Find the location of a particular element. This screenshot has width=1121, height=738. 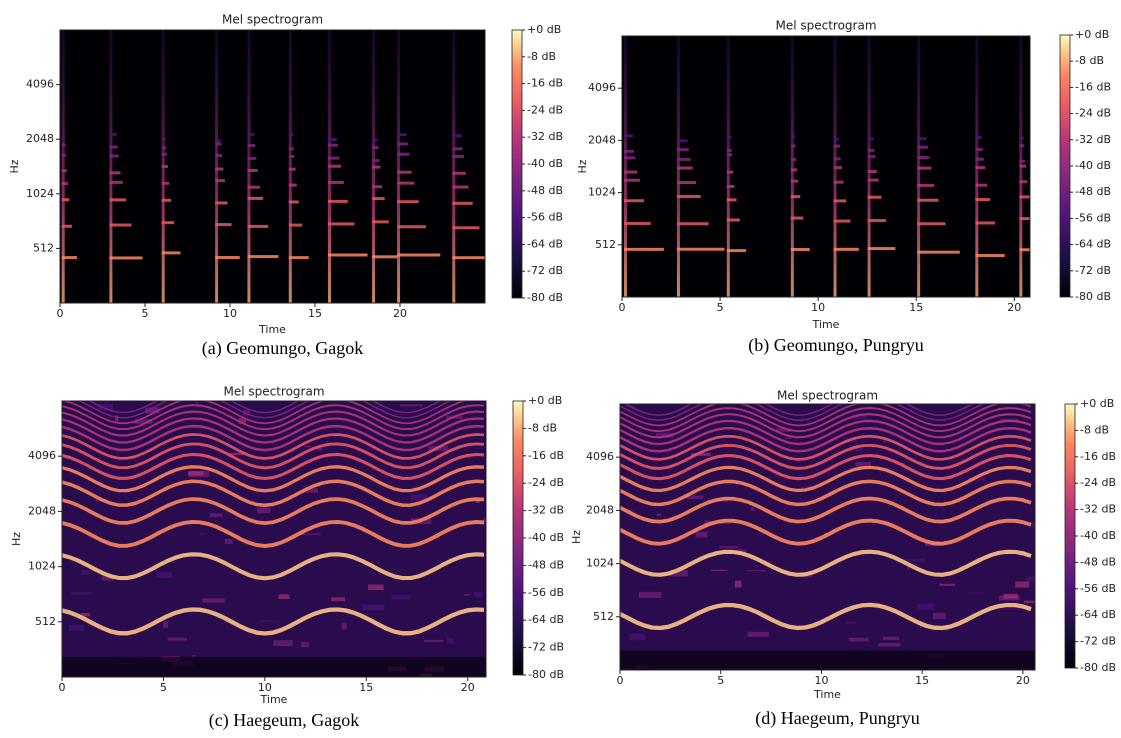

caption: (a) Geomungo, Gagok is located at coordinates (282, 348).